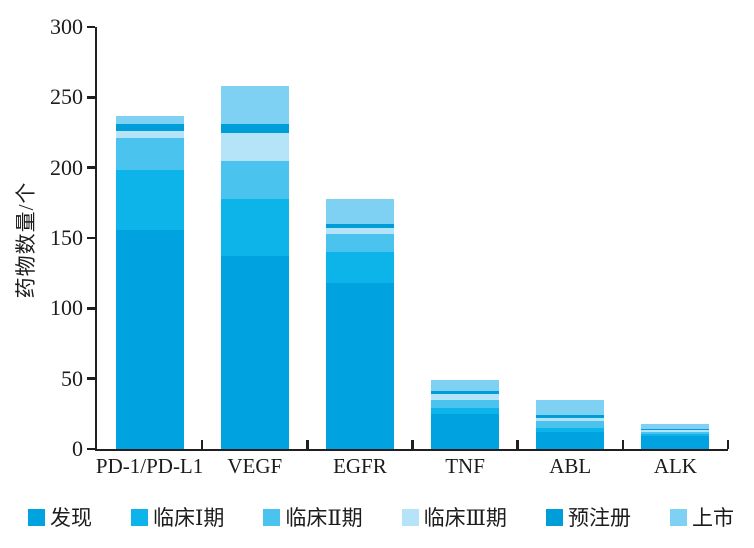 The width and height of the screenshot is (754, 548). Describe the element at coordinates (675, 466) in the screenshot. I see `x-category-label: ALK` at that location.